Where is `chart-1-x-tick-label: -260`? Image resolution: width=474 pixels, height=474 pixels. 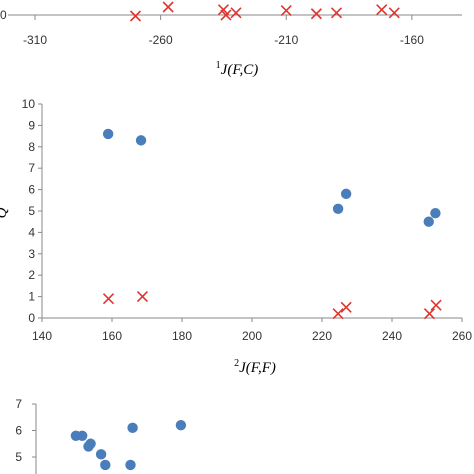
chart-1-x-tick-label: -260 is located at coordinates (161, 40).